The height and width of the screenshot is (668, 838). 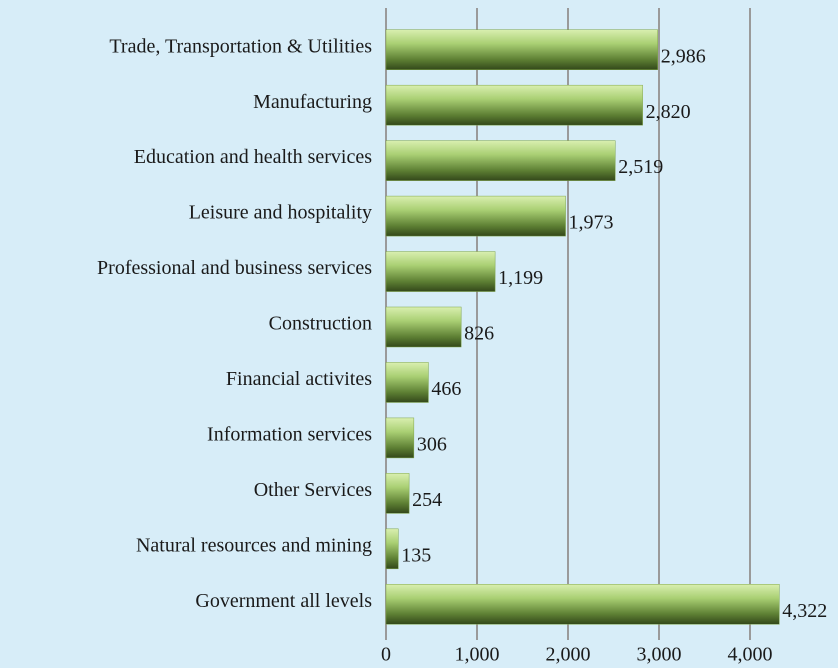 What do you see at coordinates (299, 379) in the screenshot?
I see `y-tick-label: Financial activites` at bounding box center [299, 379].